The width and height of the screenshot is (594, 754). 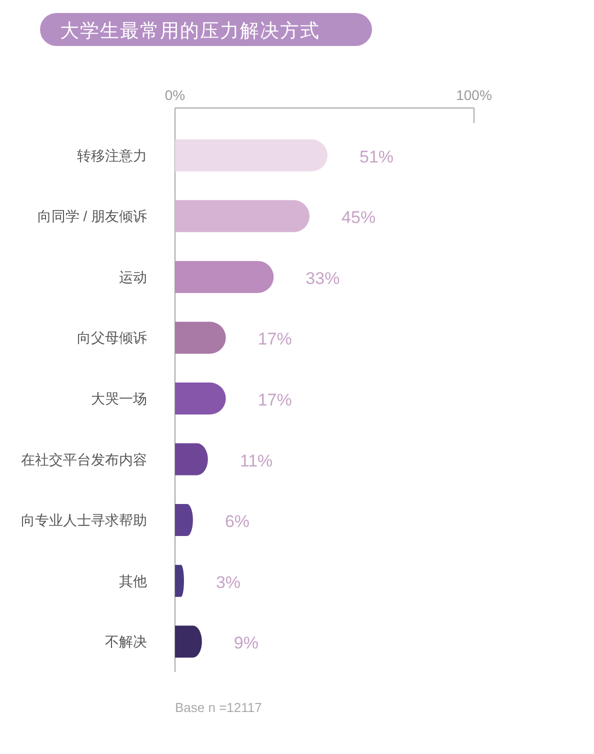 What do you see at coordinates (190, 31) in the screenshot?
I see `chart-title: 大学生最常用的压力解决方式` at bounding box center [190, 31].